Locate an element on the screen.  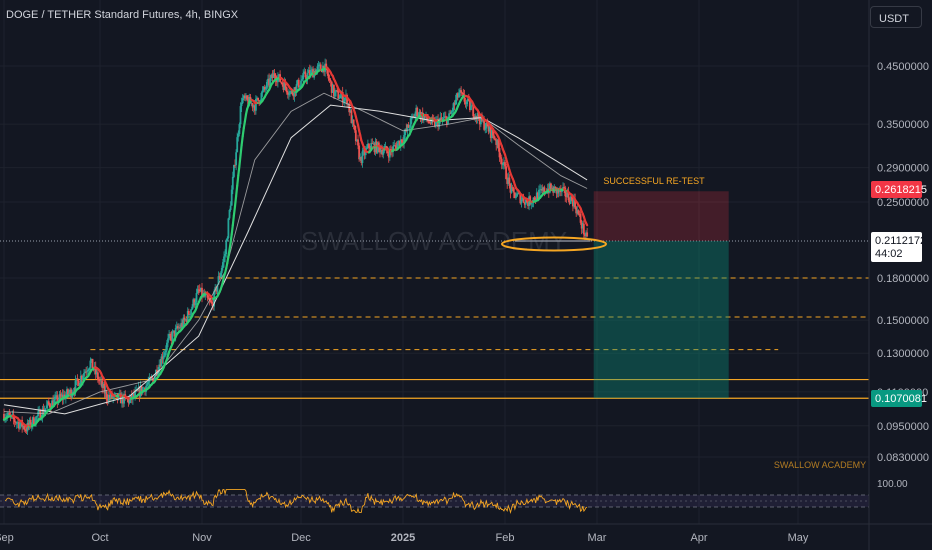
target-price-text: 0.2618215 is located at coordinates (901, 190).